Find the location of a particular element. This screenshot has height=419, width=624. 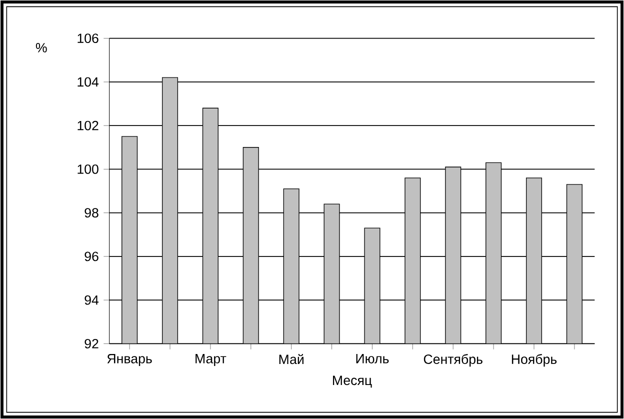

y-tick-label: 94 is located at coordinates (91, 300).